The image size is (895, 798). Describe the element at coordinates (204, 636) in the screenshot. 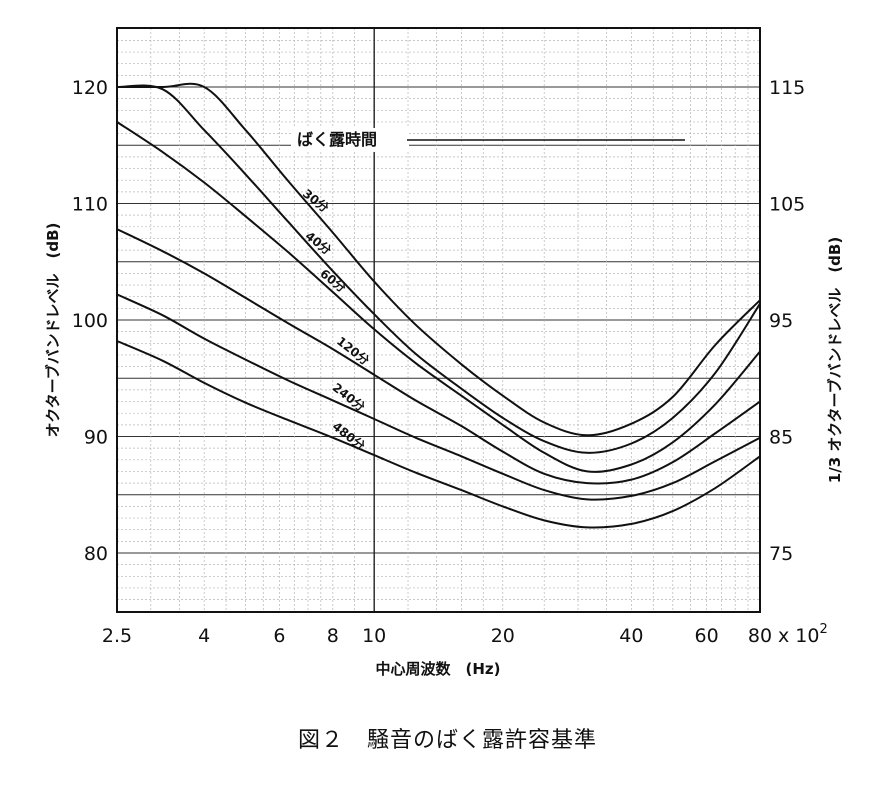

I see `x-tick-label: 4` at that location.